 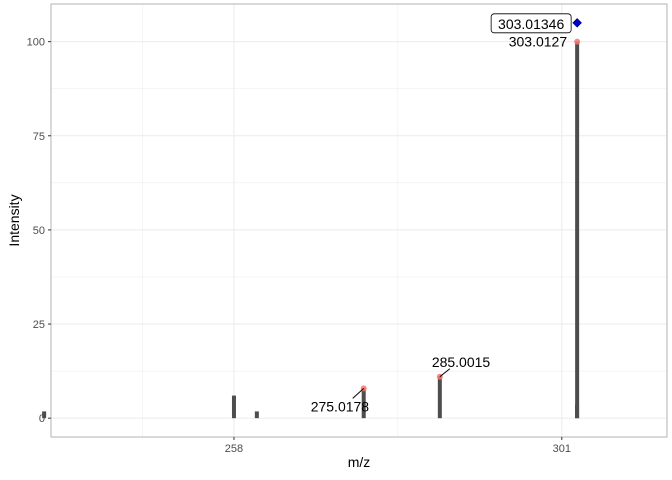 What do you see at coordinates (398, 446) in the screenshot?
I see `x-axis-ticks: 258 301` at bounding box center [398, 446].